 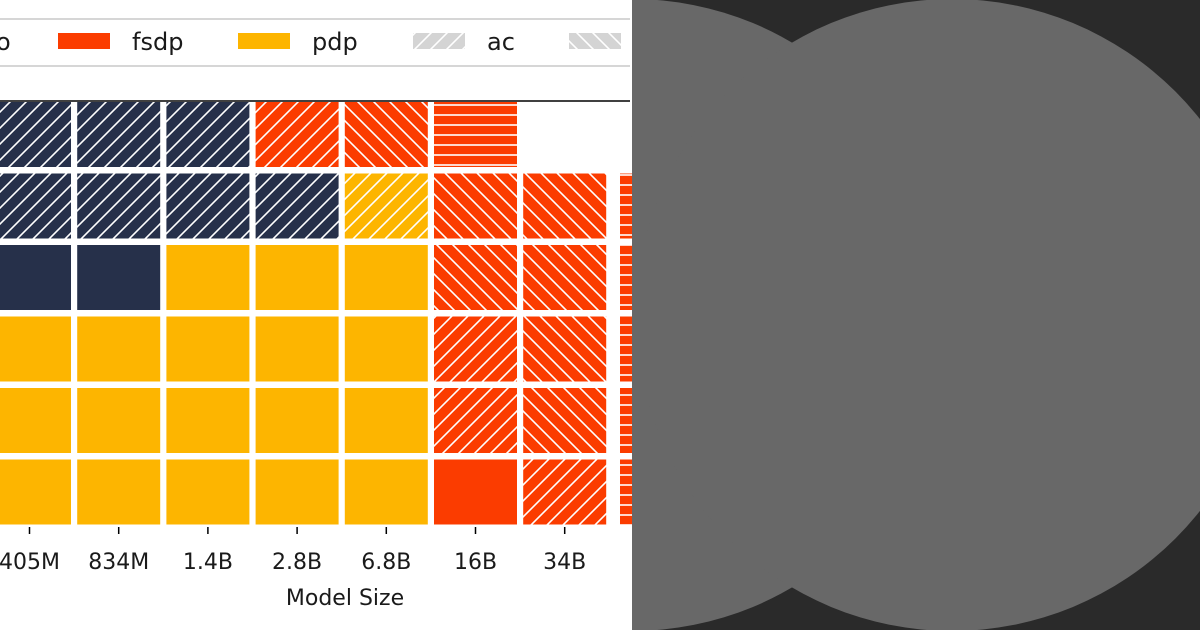 What do you see at coordinates (118, 562) in the screenshot?
I see `x-tick-label: 834M` at bounding box center [118, 562].